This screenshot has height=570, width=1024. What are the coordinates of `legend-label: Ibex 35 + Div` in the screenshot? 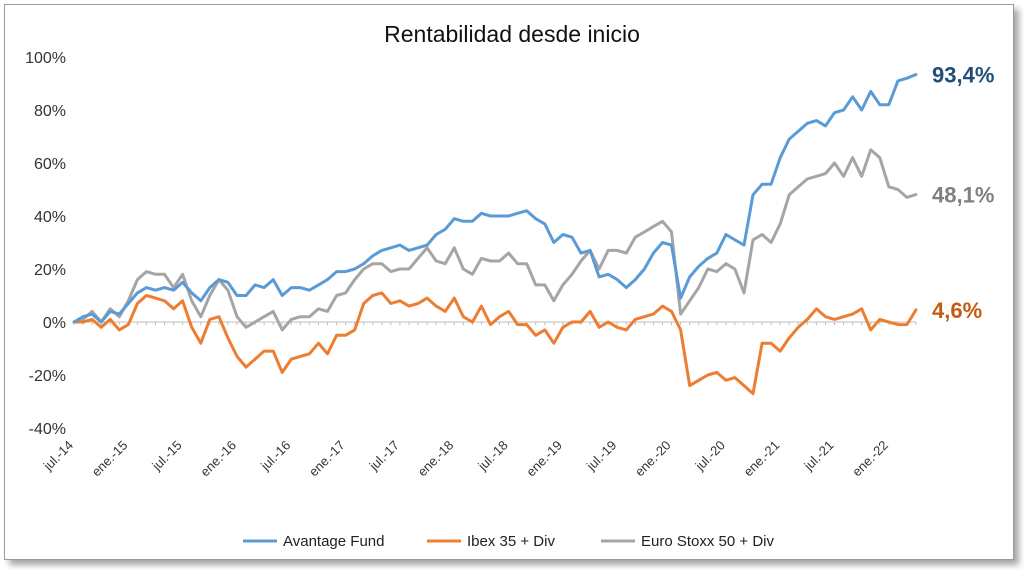 It's located at (511, 541).